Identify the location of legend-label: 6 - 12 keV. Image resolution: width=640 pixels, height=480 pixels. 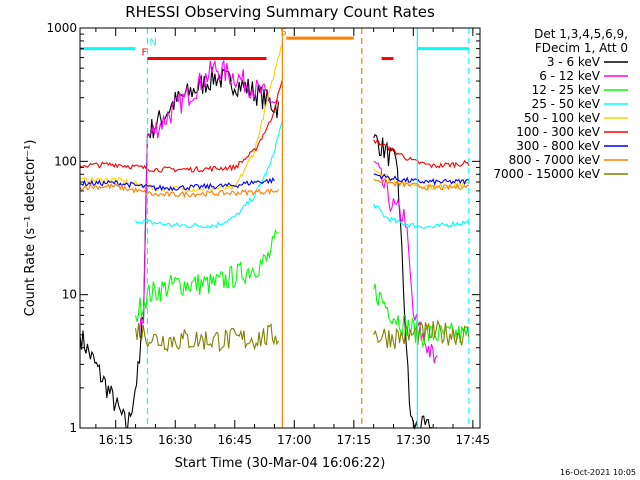
(570, 76).